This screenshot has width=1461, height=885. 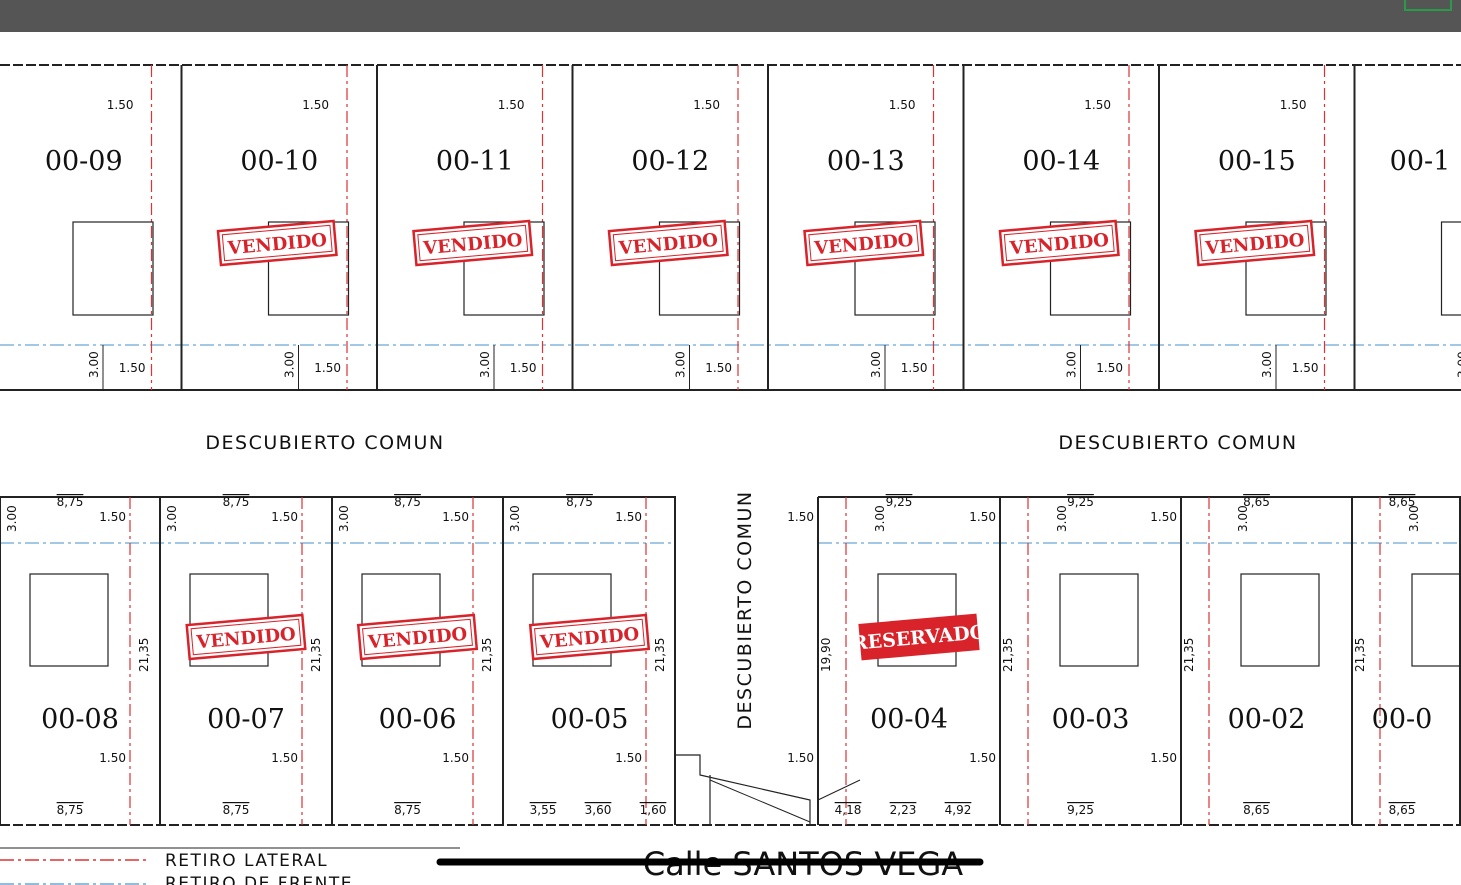 I want to click on lot-label: 00-13, so click(x=866, y=161).